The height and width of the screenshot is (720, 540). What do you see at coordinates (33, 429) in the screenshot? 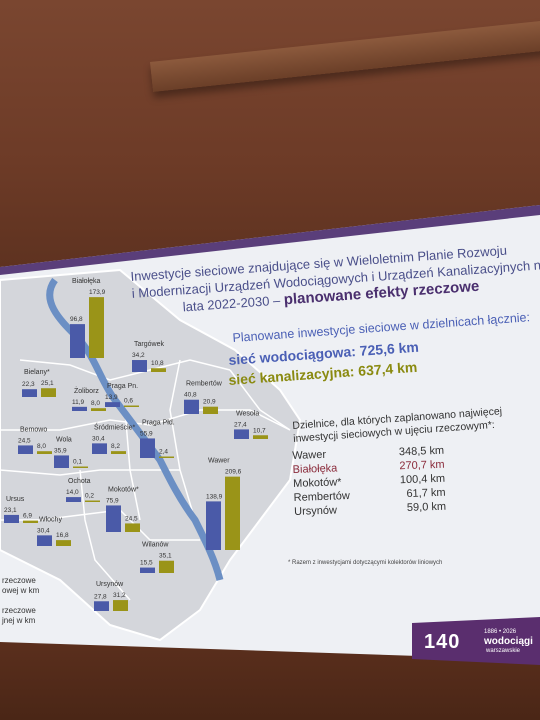
I see `district-name-label: Bemowo` at bounding box center [33, 429].